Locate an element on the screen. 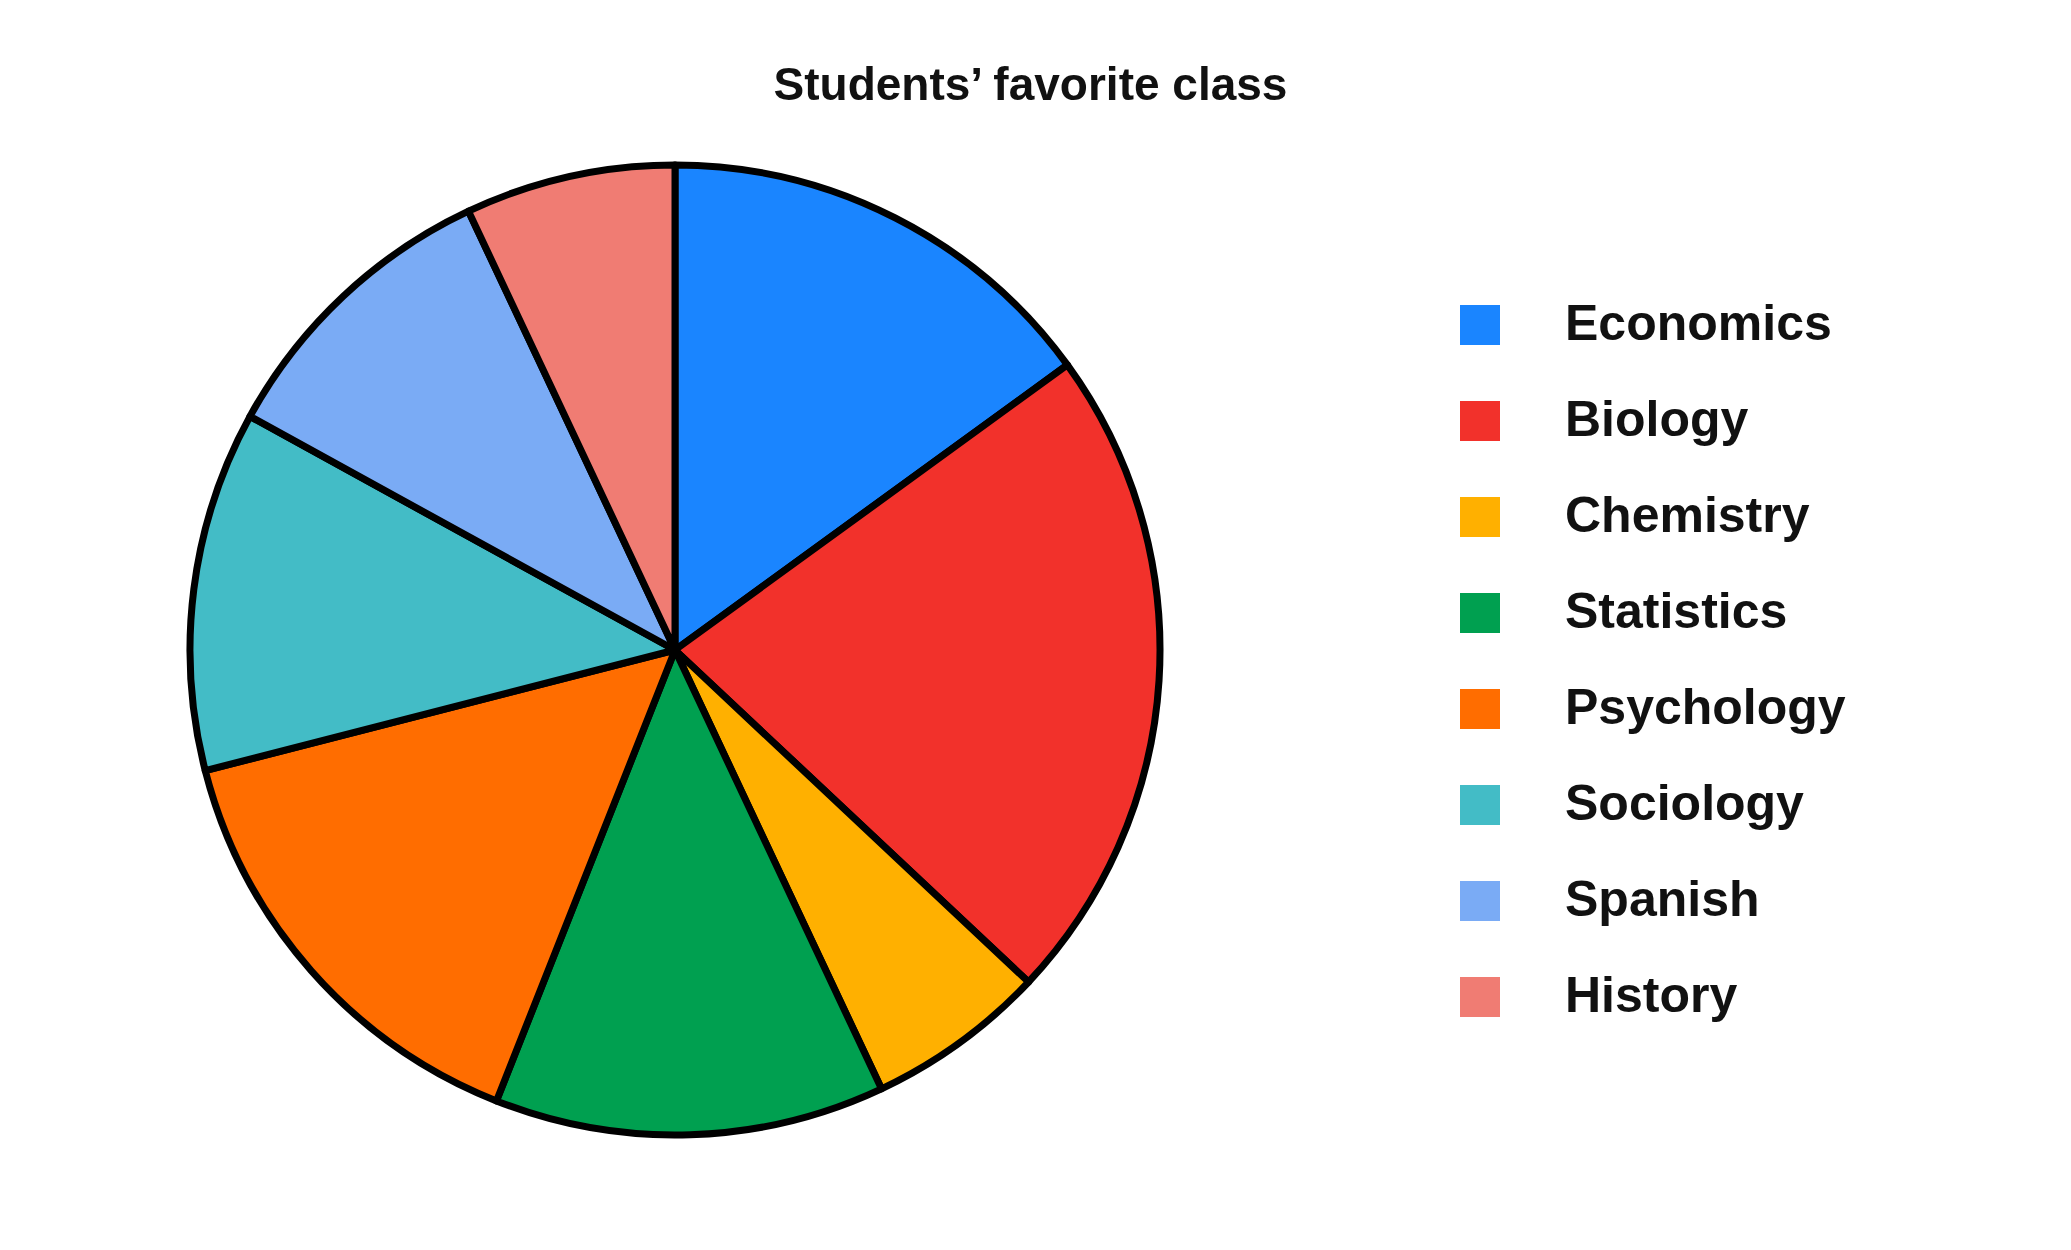 The image size is (2071, 1250). legend-label: Economics is located at coordinates (1698, 323).